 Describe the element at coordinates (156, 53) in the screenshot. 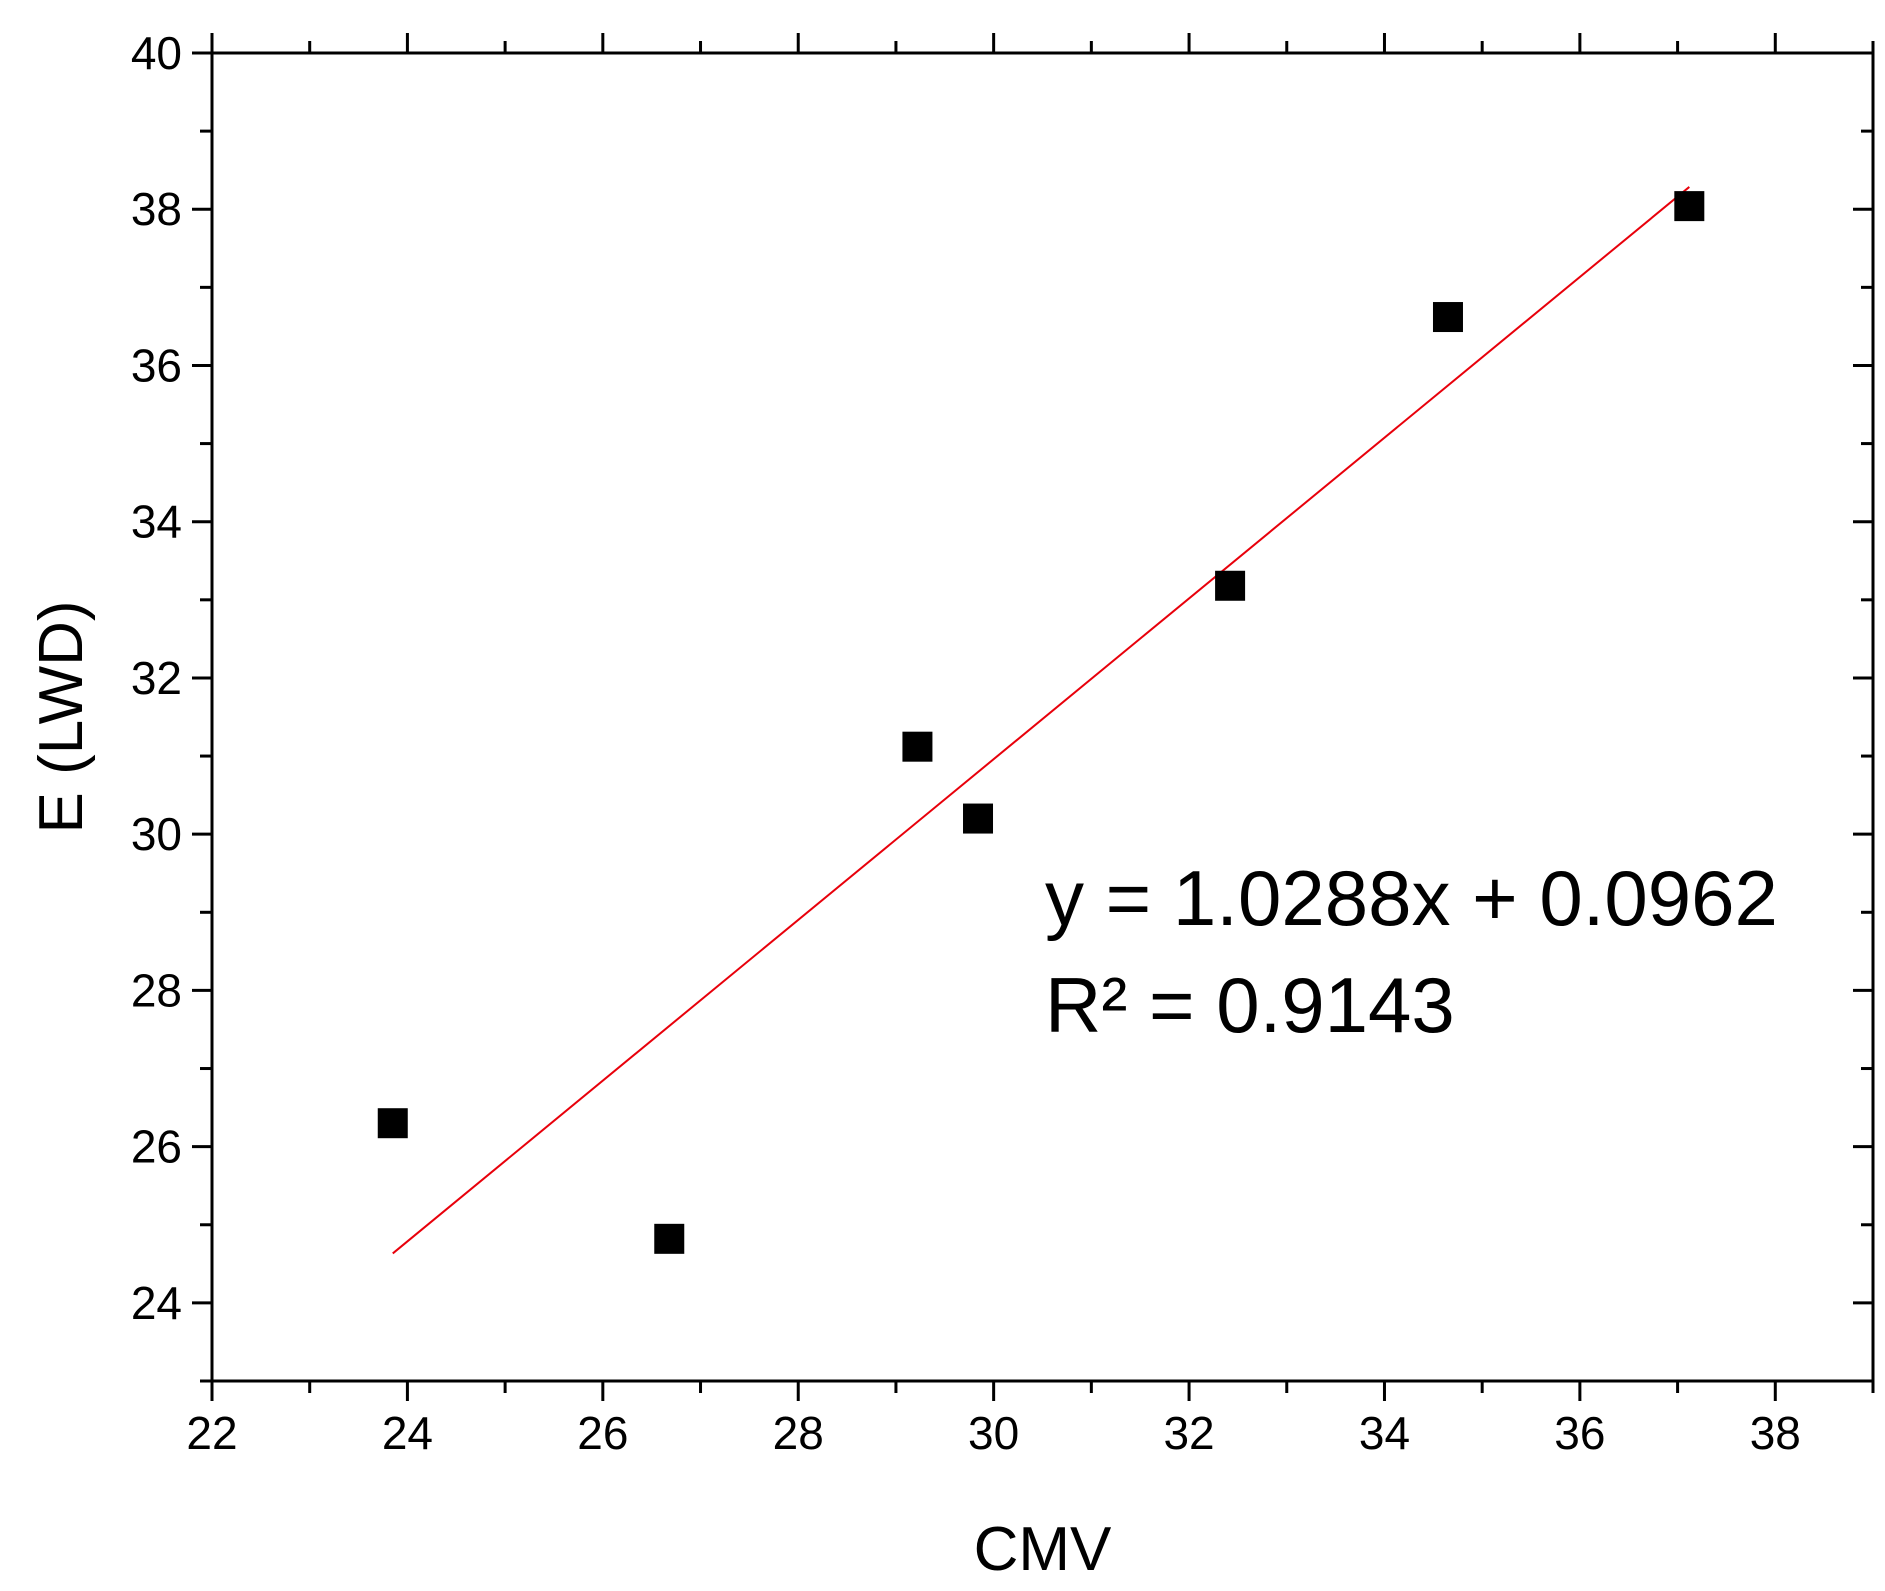

I see `y-tick-label: 40` at that location.